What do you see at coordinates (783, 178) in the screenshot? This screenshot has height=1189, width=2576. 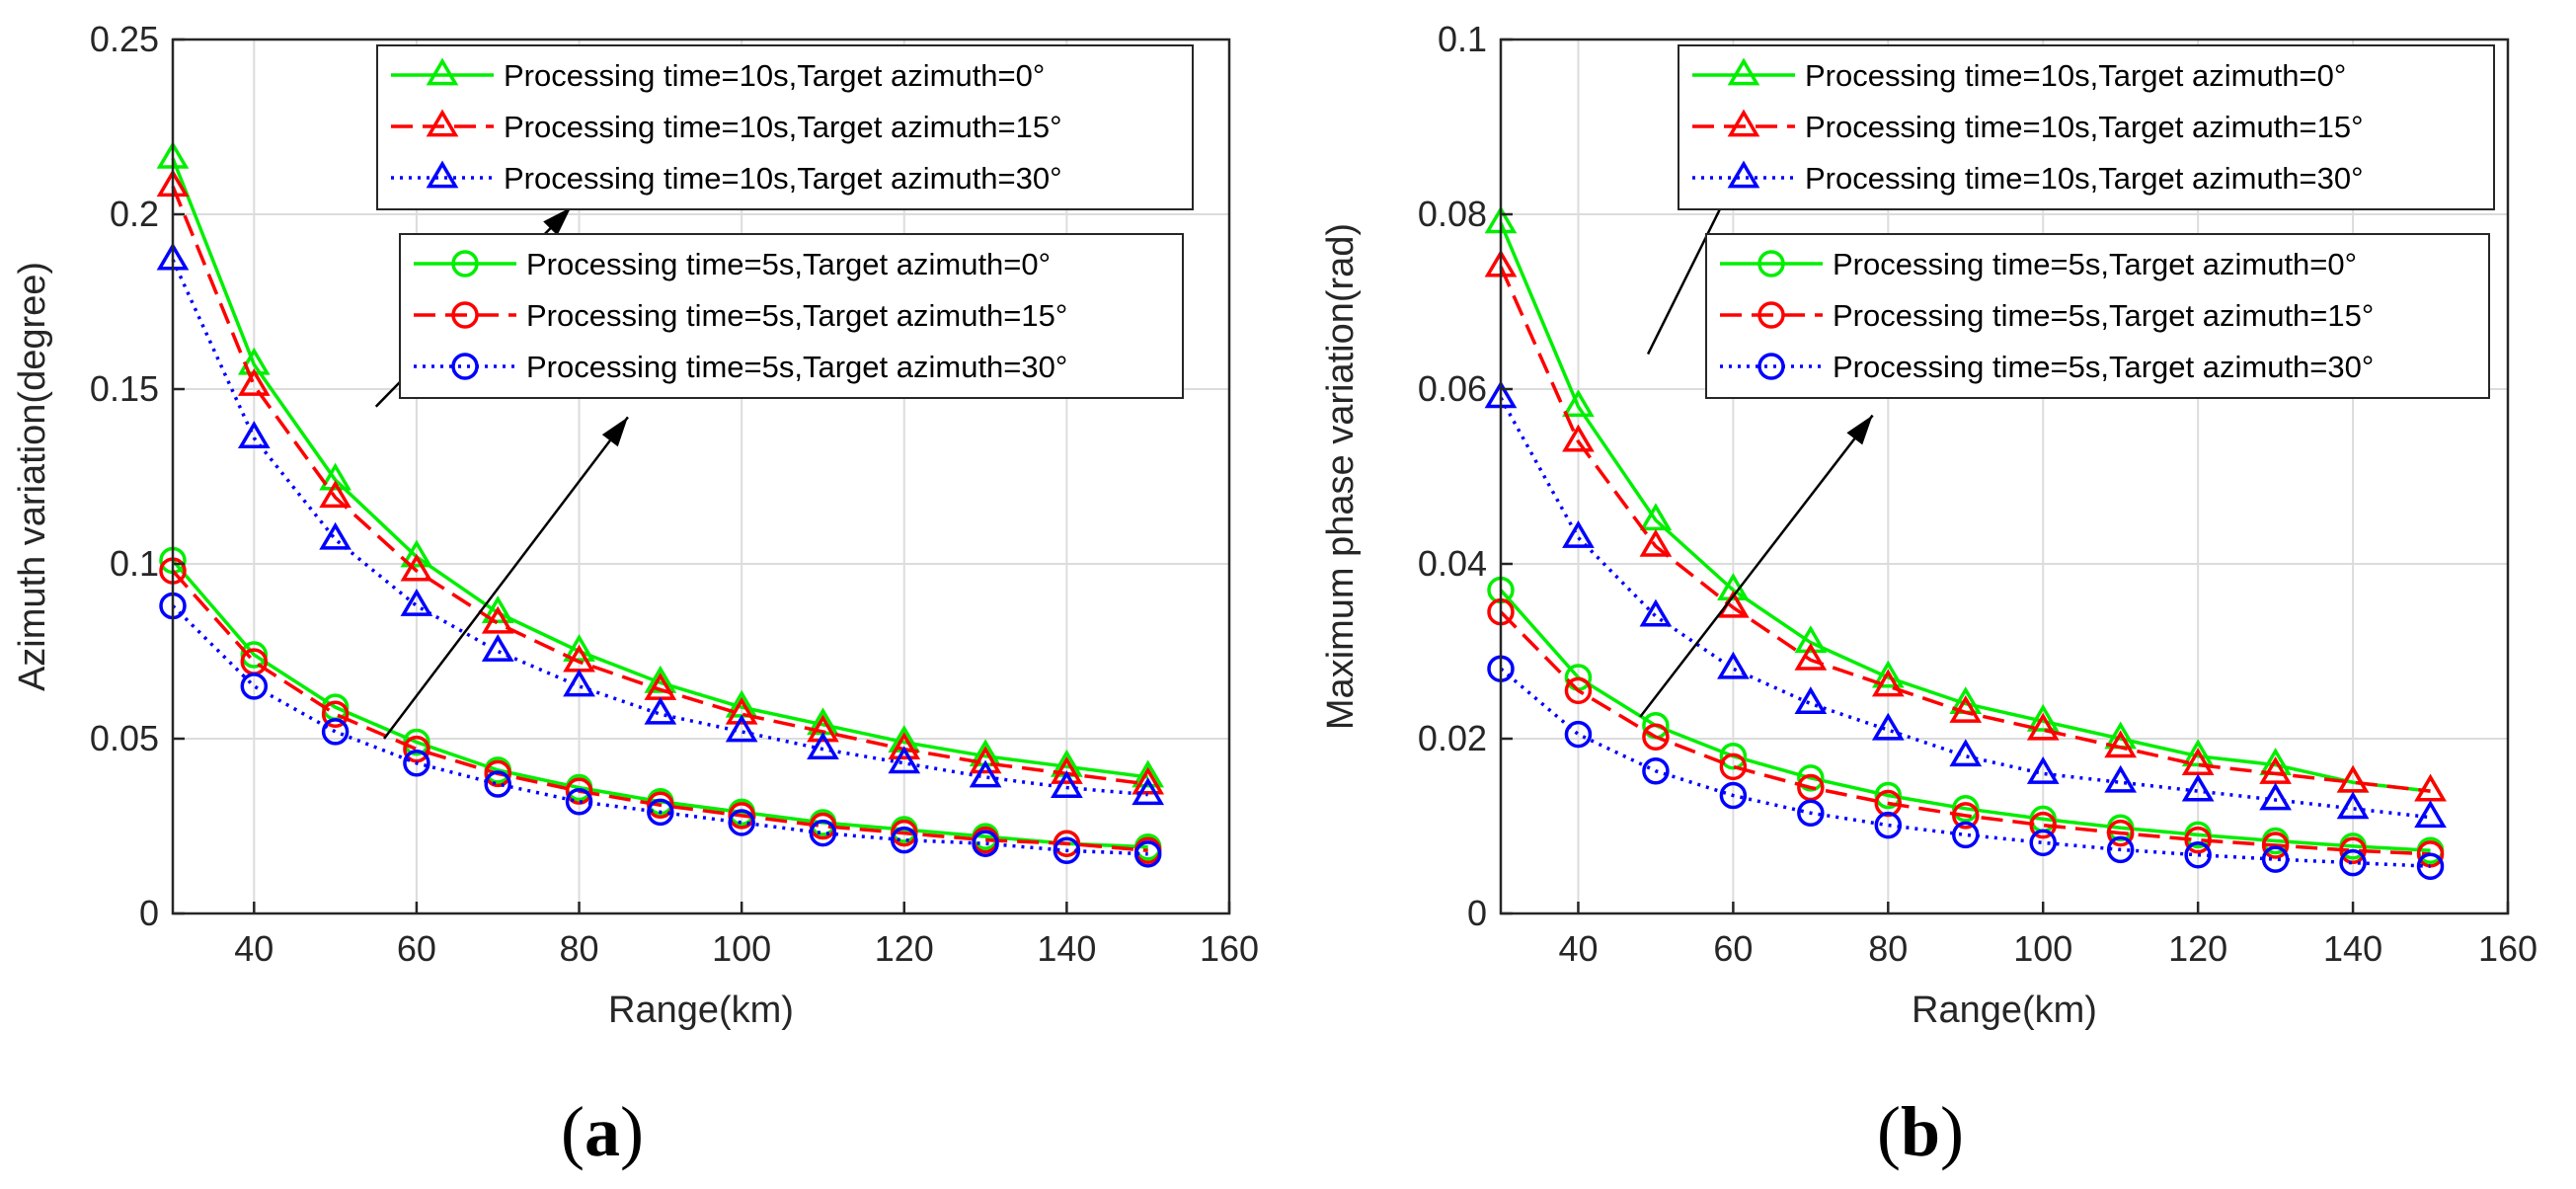 I see `panel-a-legend-entry: Processing time=10s,Target azimuth=30°` at bounding box center [783, 178].